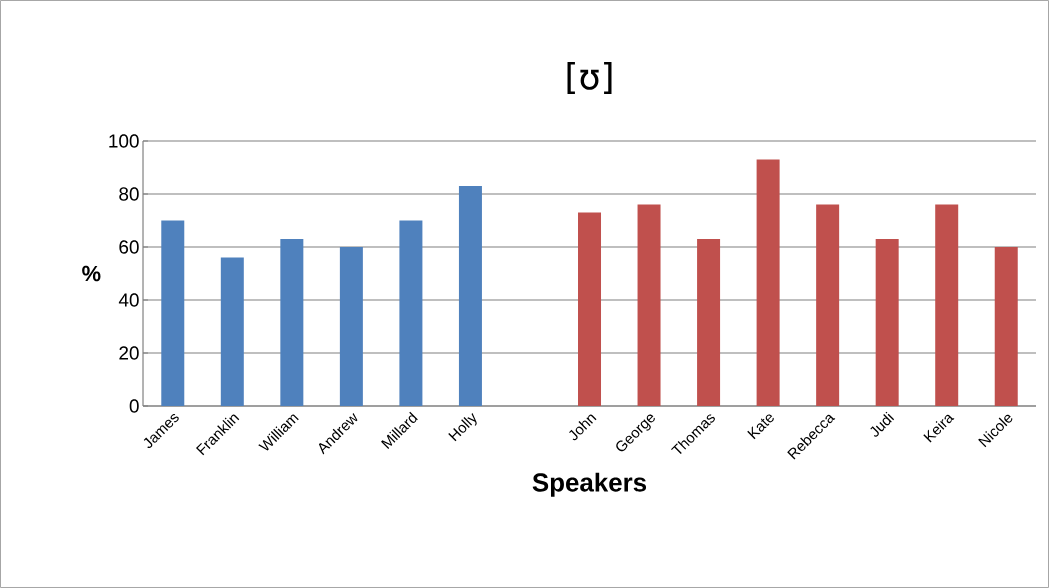 The image size is (1049, 588). I want to click on x-tick-label: Judi, so click(882, 424).